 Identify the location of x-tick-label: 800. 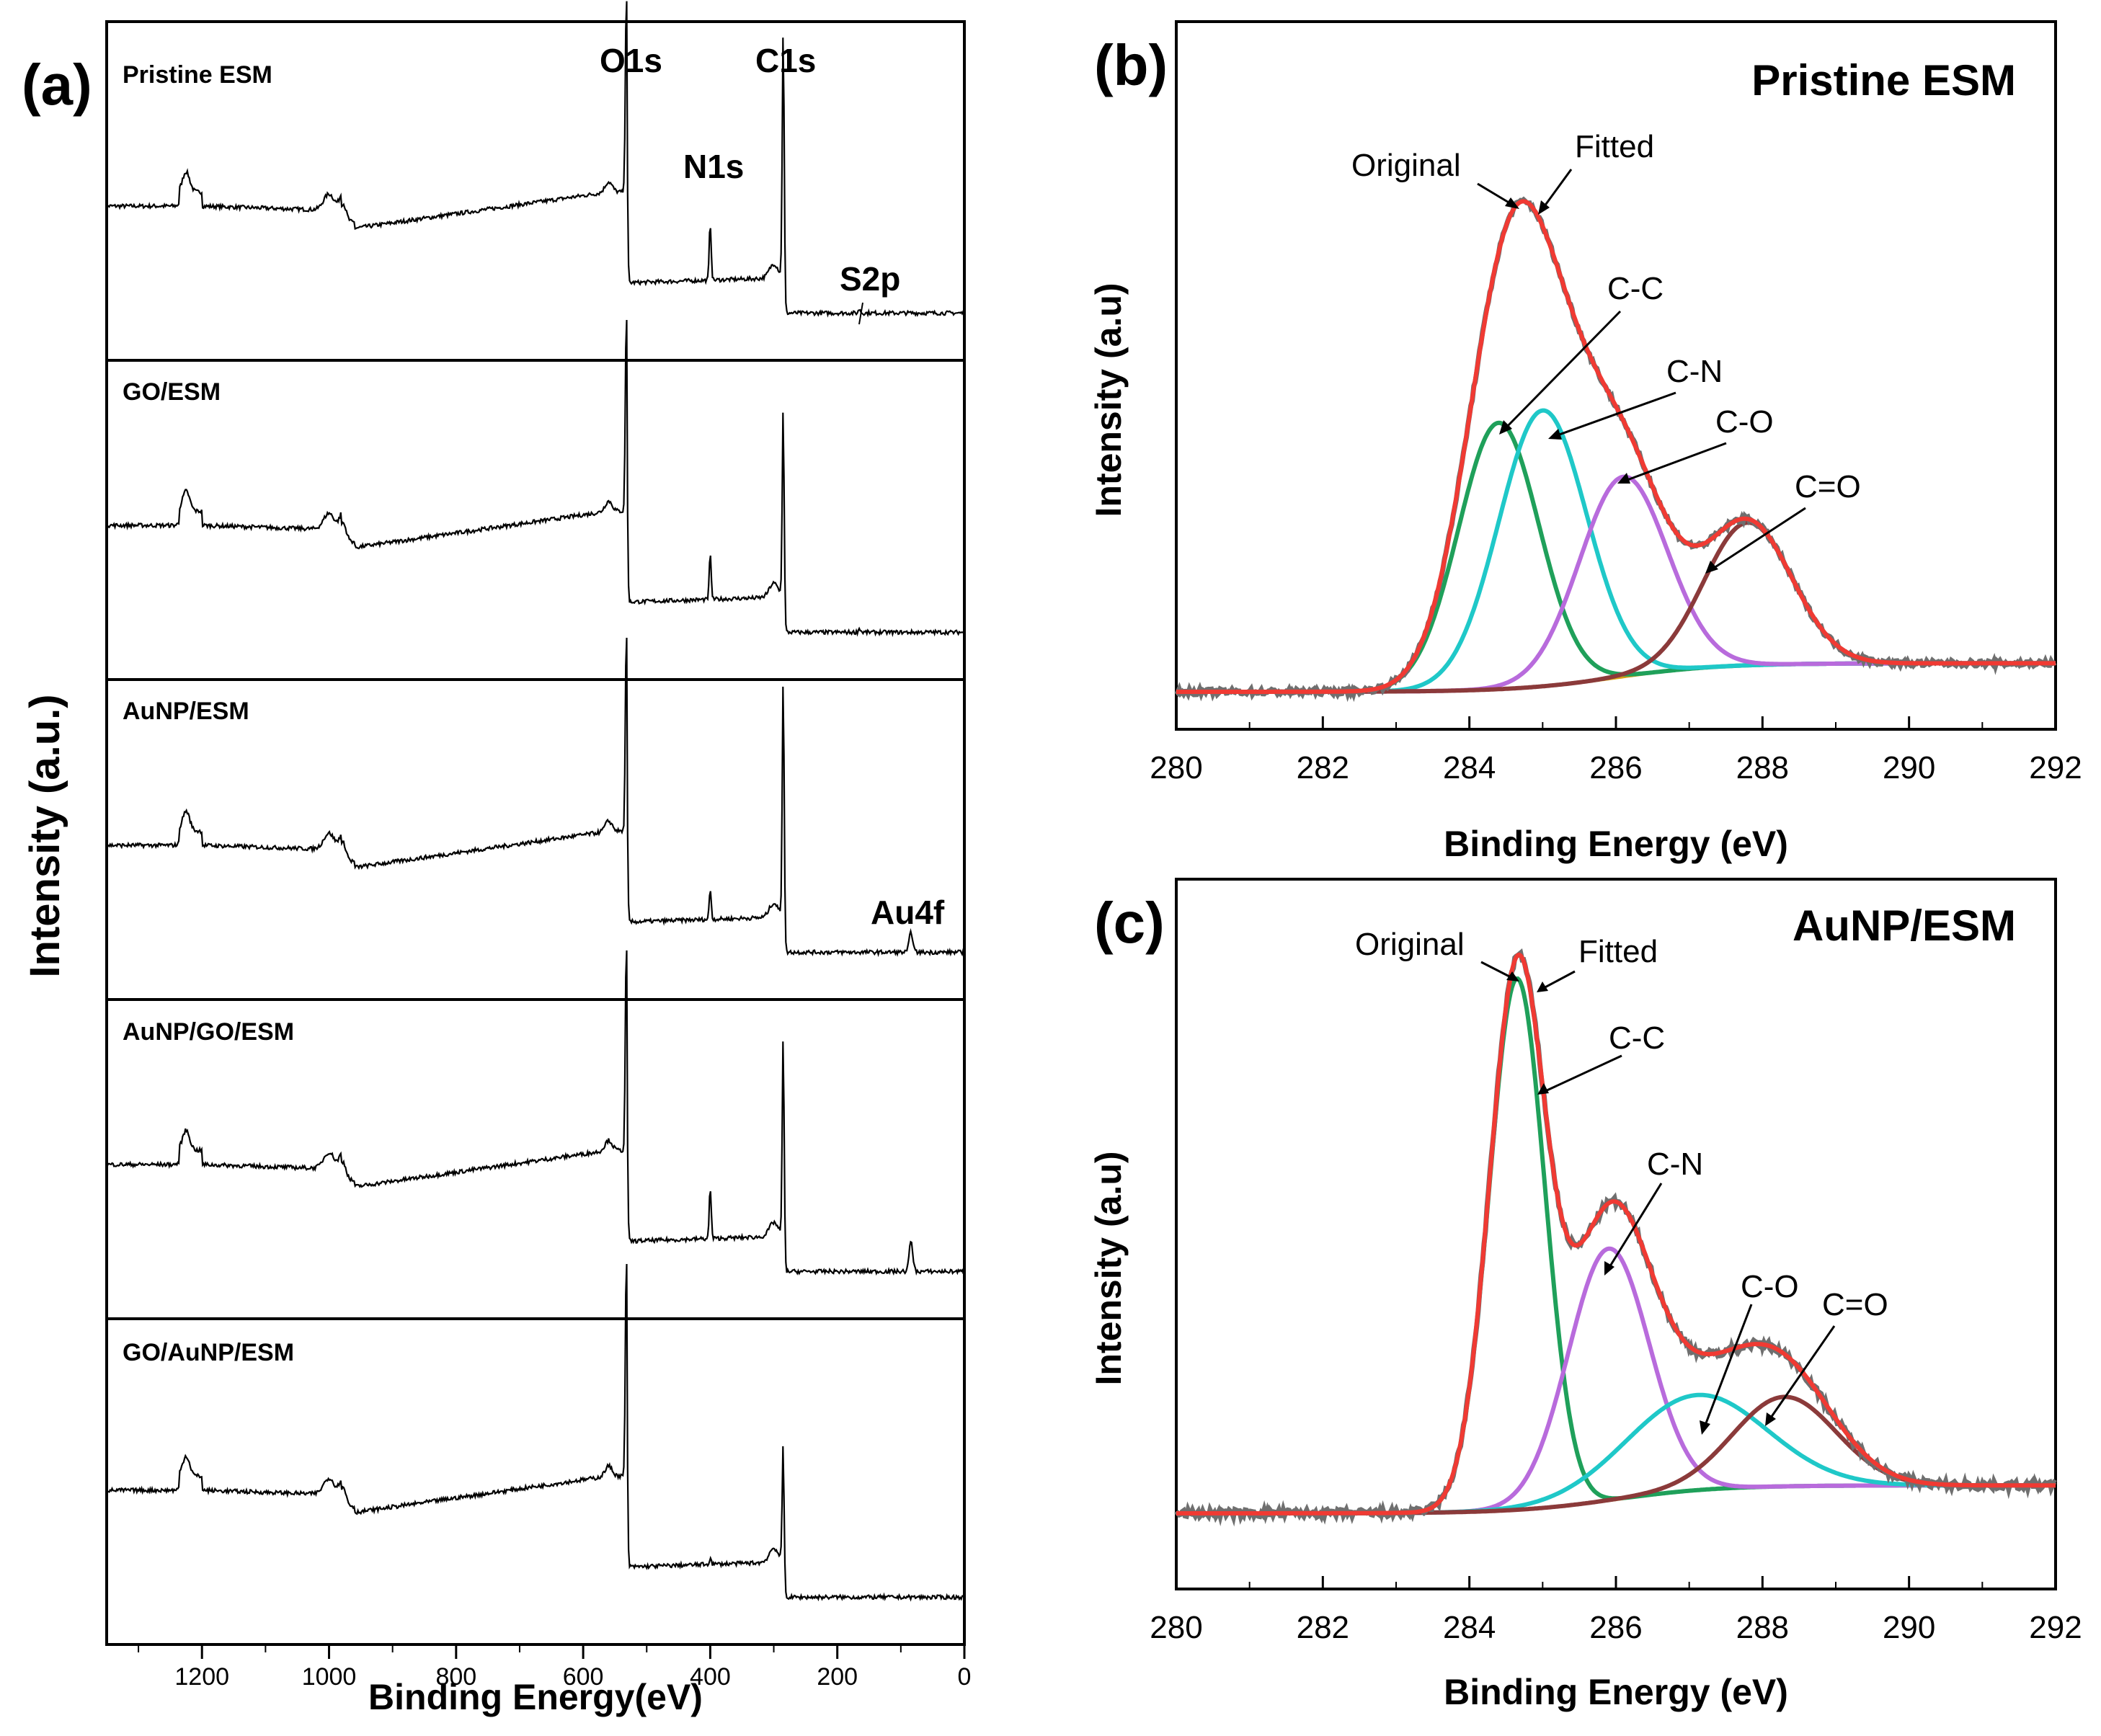
(455, 1677).